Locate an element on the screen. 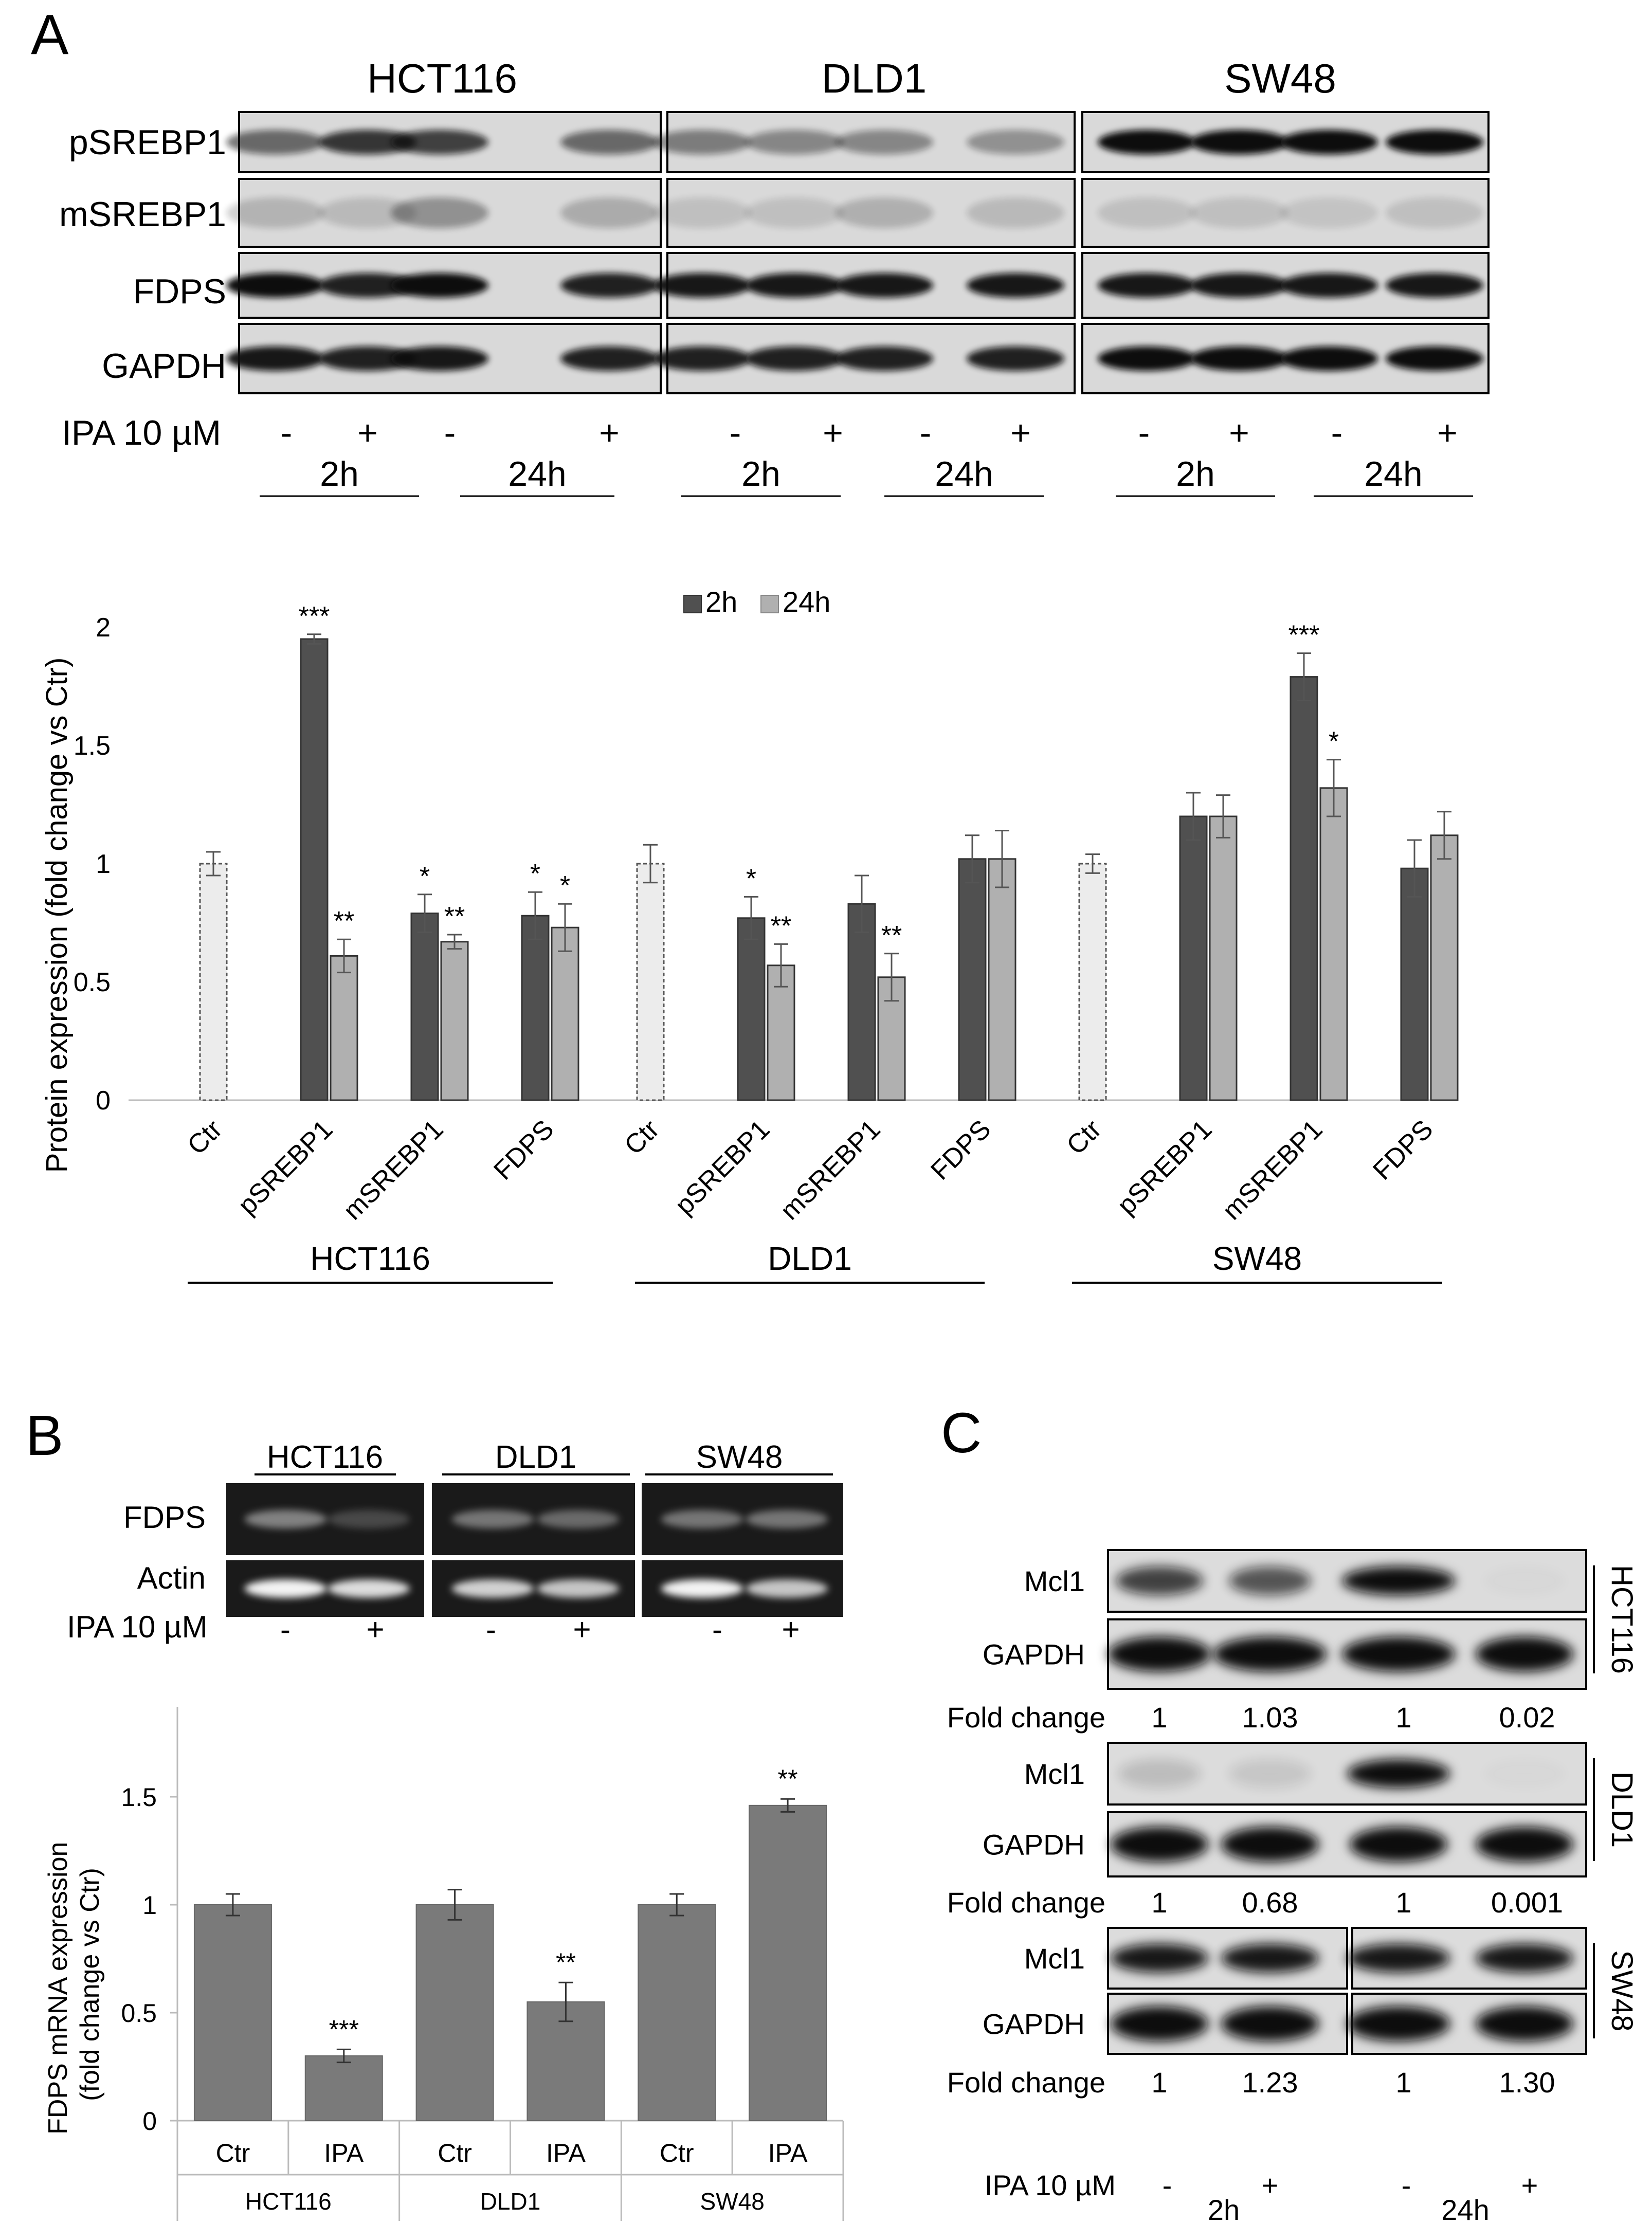  treatment-signs-b: - + - + - + is located at coordinates (540, 1629).